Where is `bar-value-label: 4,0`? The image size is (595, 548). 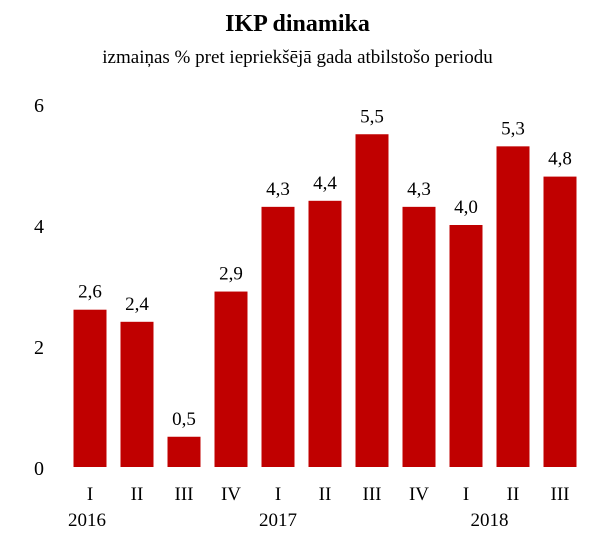 bar-value-label: 4,0 is located at coordinates (466, 207).